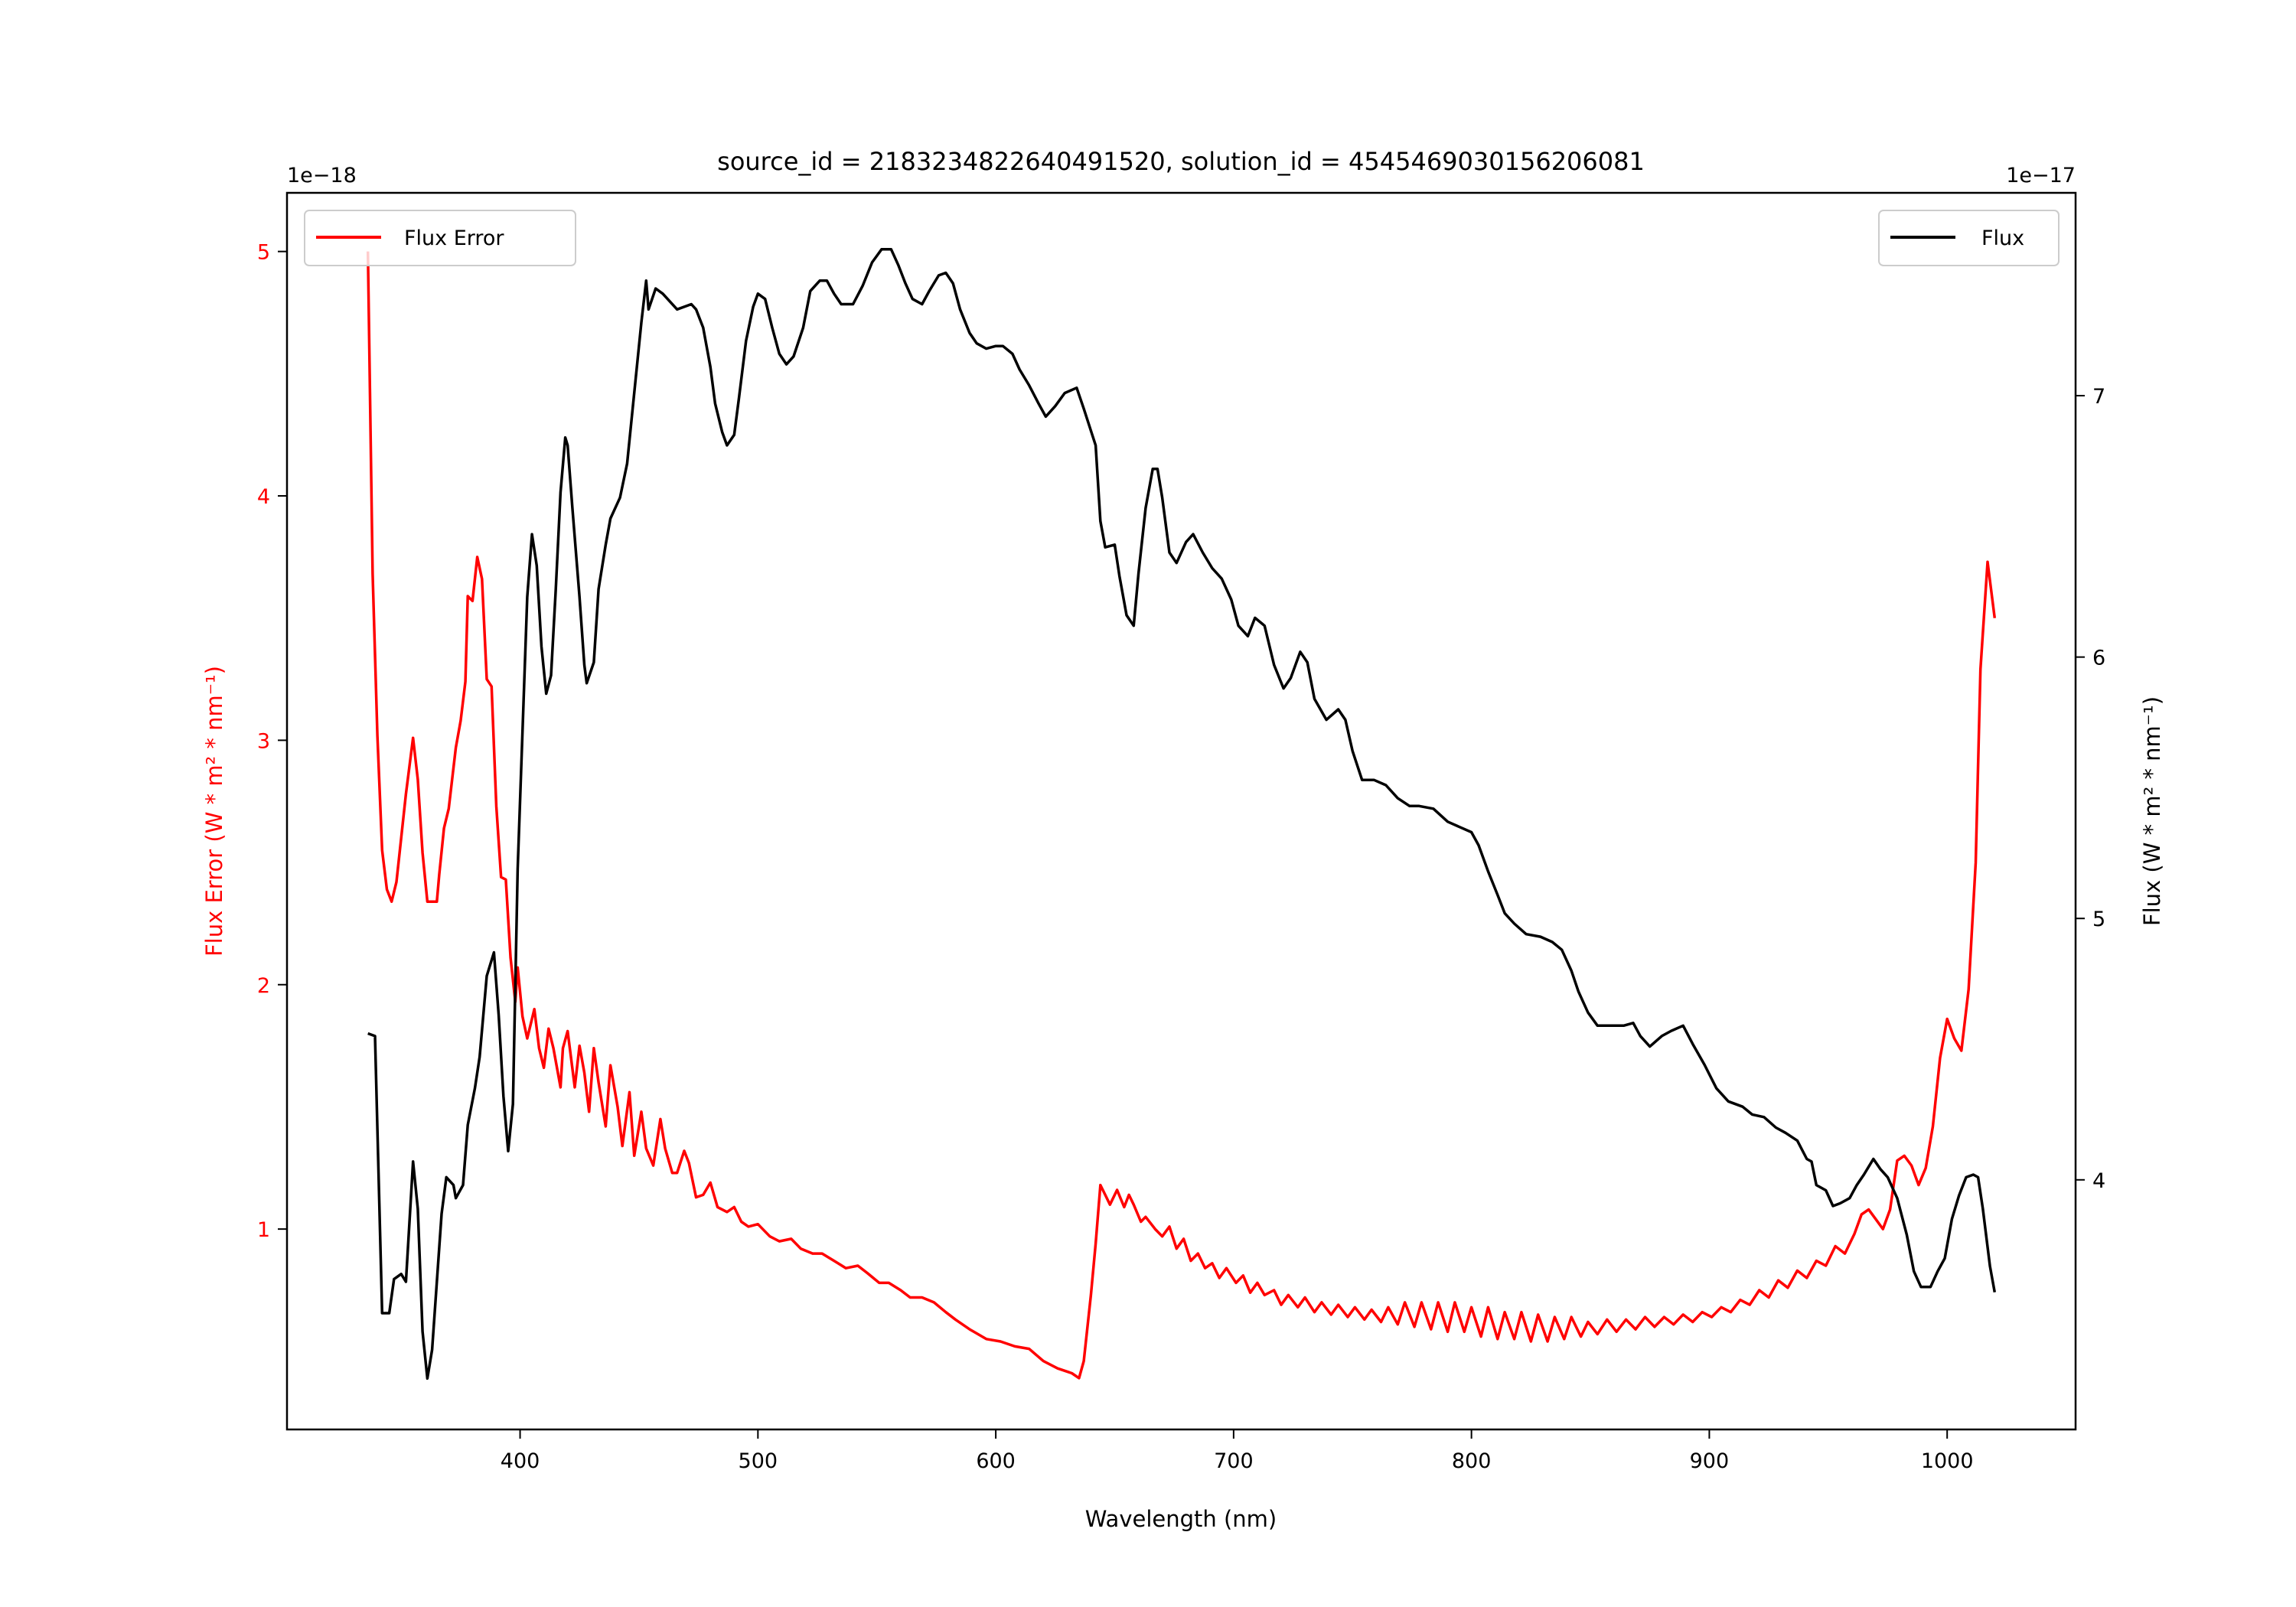  I want to click on left-y-tick-label: 1, so click(263, 1230).